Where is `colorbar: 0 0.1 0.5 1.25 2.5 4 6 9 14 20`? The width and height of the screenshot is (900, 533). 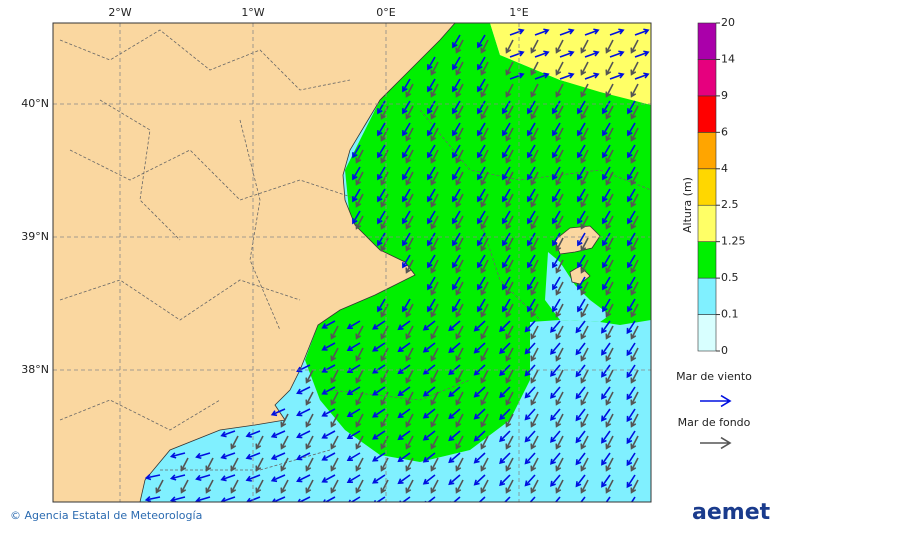
colorbar: 0 0.1 0.5 1.25 2.5 4 6 9 14 20 is located at coordinates (721, 186).